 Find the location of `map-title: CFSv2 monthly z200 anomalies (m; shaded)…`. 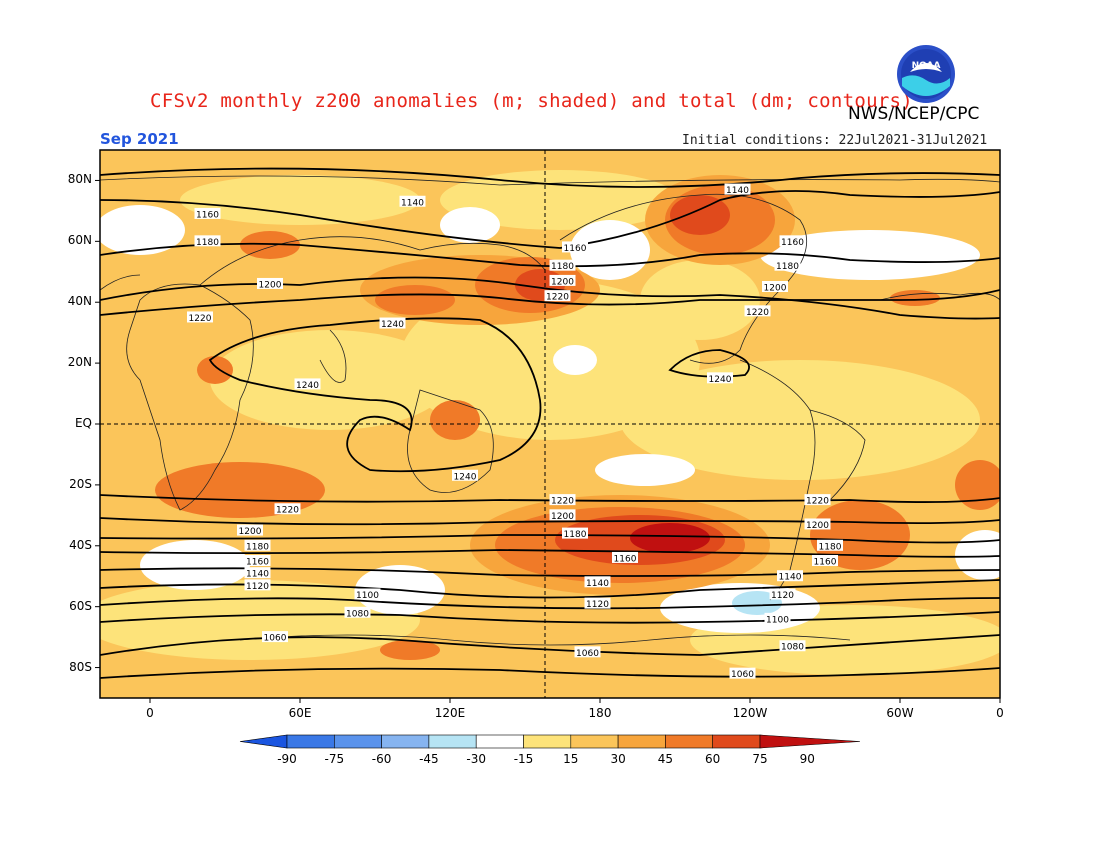

map-title: CFSv2 monthly z200 anomalies (m; shaded)… is located at coordinates (532, 101).